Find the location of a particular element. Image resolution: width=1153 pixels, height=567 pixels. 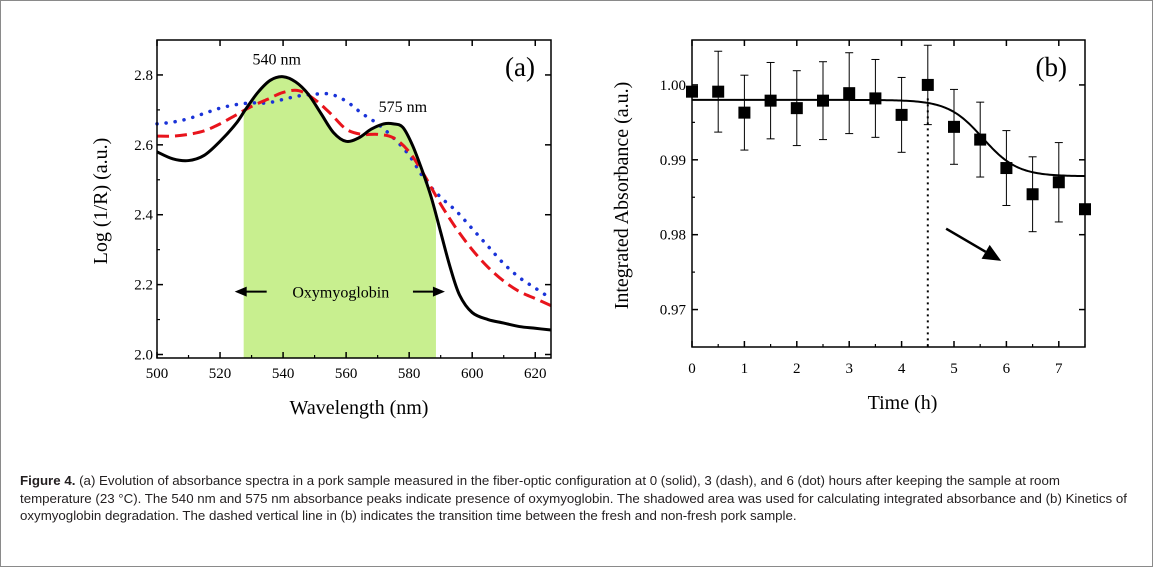

x-tick-label-a: 580 is located at coordinates (409, 374).